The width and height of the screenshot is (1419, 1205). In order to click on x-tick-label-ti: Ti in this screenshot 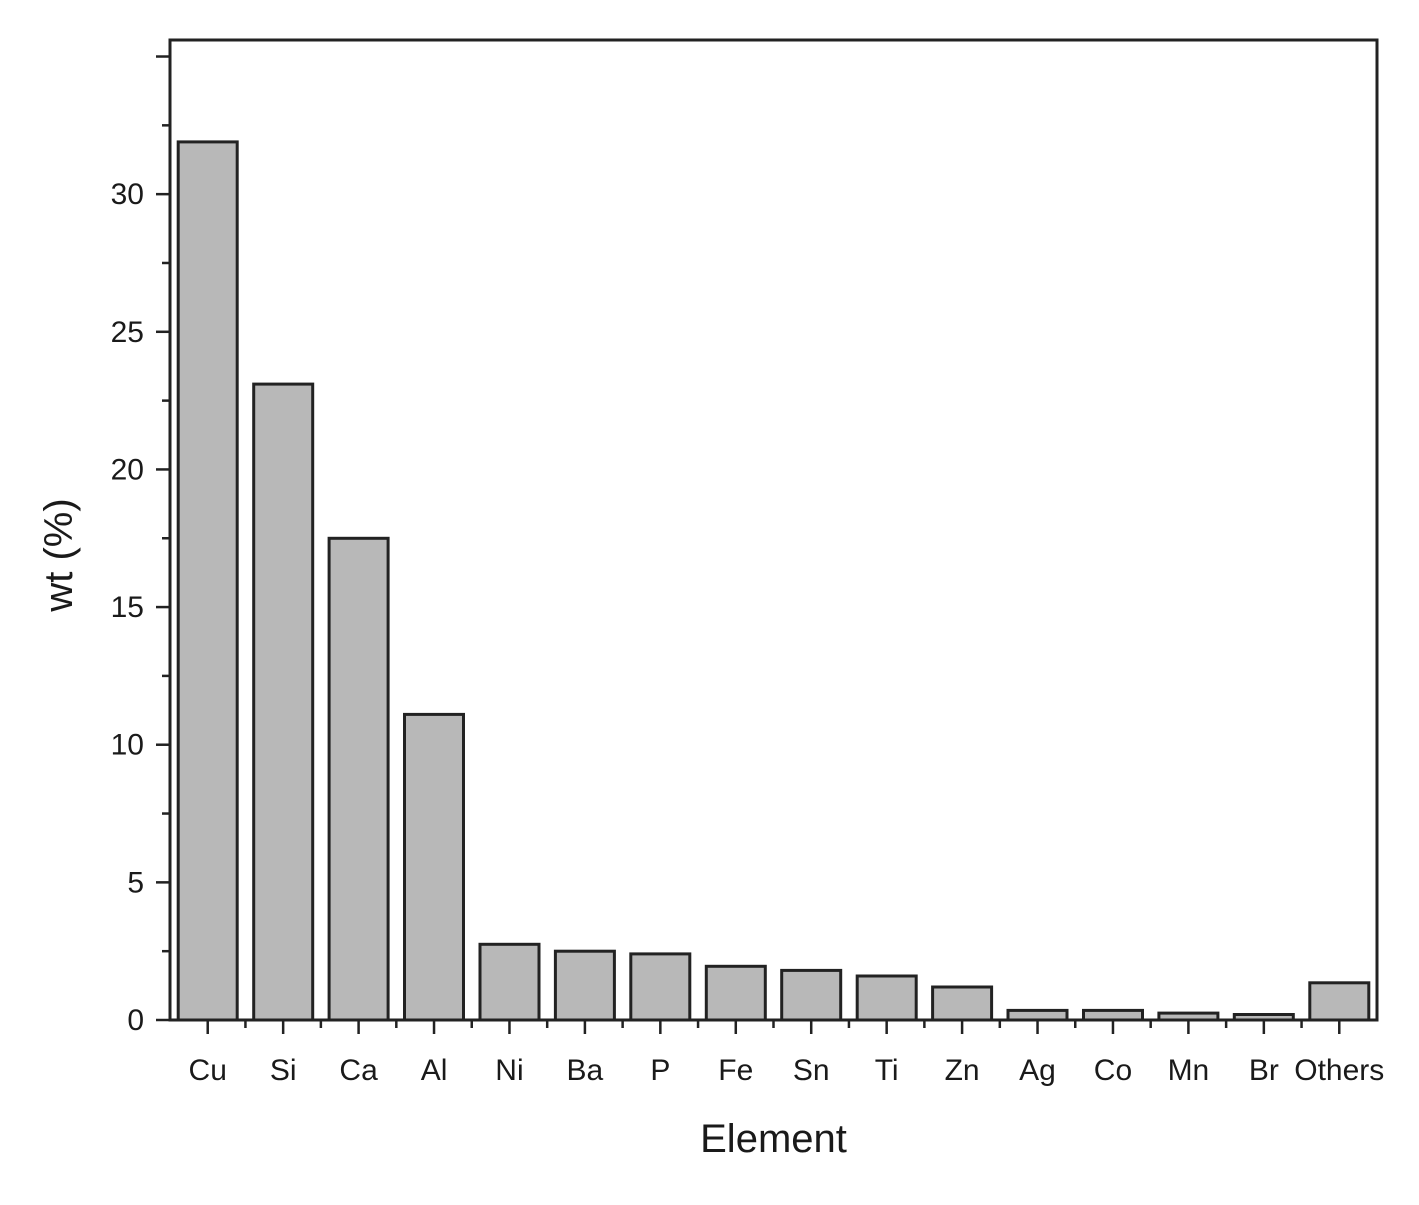, I will do `click(887, 1070)`.